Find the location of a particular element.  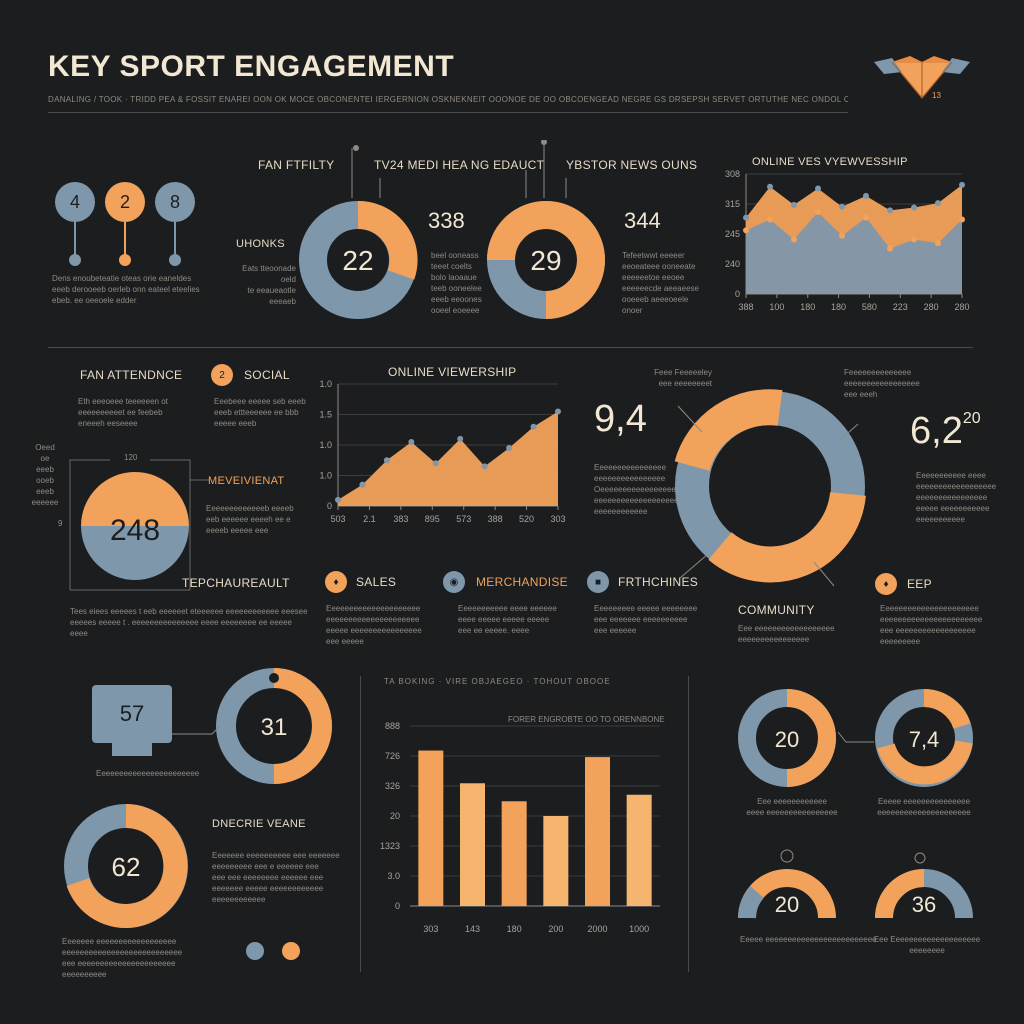

bar-category-label: 1000 is located at coordinates (639, 929).